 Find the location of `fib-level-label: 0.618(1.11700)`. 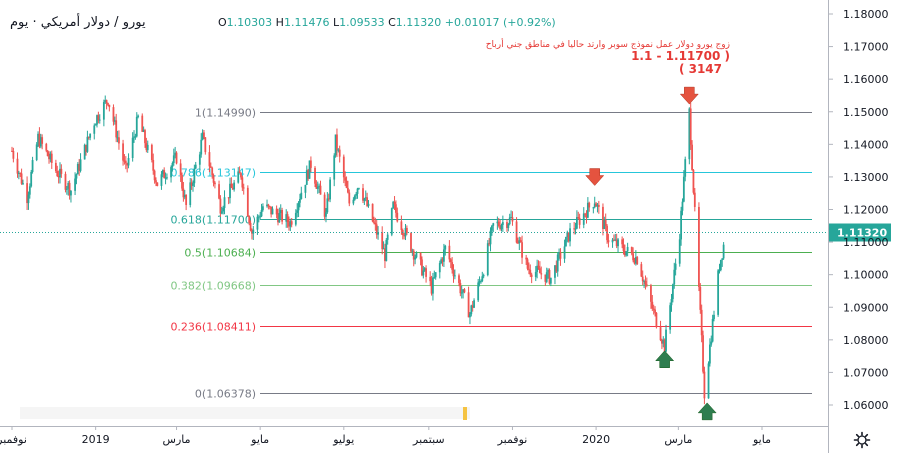

fib-level-label: 0.618(1.11700) is located at coordinates (213, 220).